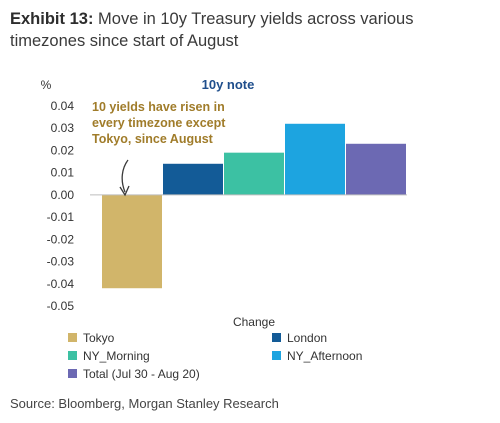 This screenshot has width=500, height=423. I want to click on bar-ny-afternoon, so click(315, 159).